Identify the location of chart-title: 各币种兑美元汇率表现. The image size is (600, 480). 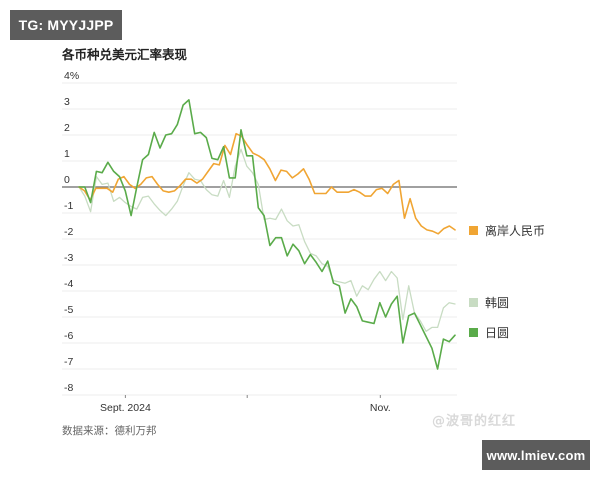
(125, 54).